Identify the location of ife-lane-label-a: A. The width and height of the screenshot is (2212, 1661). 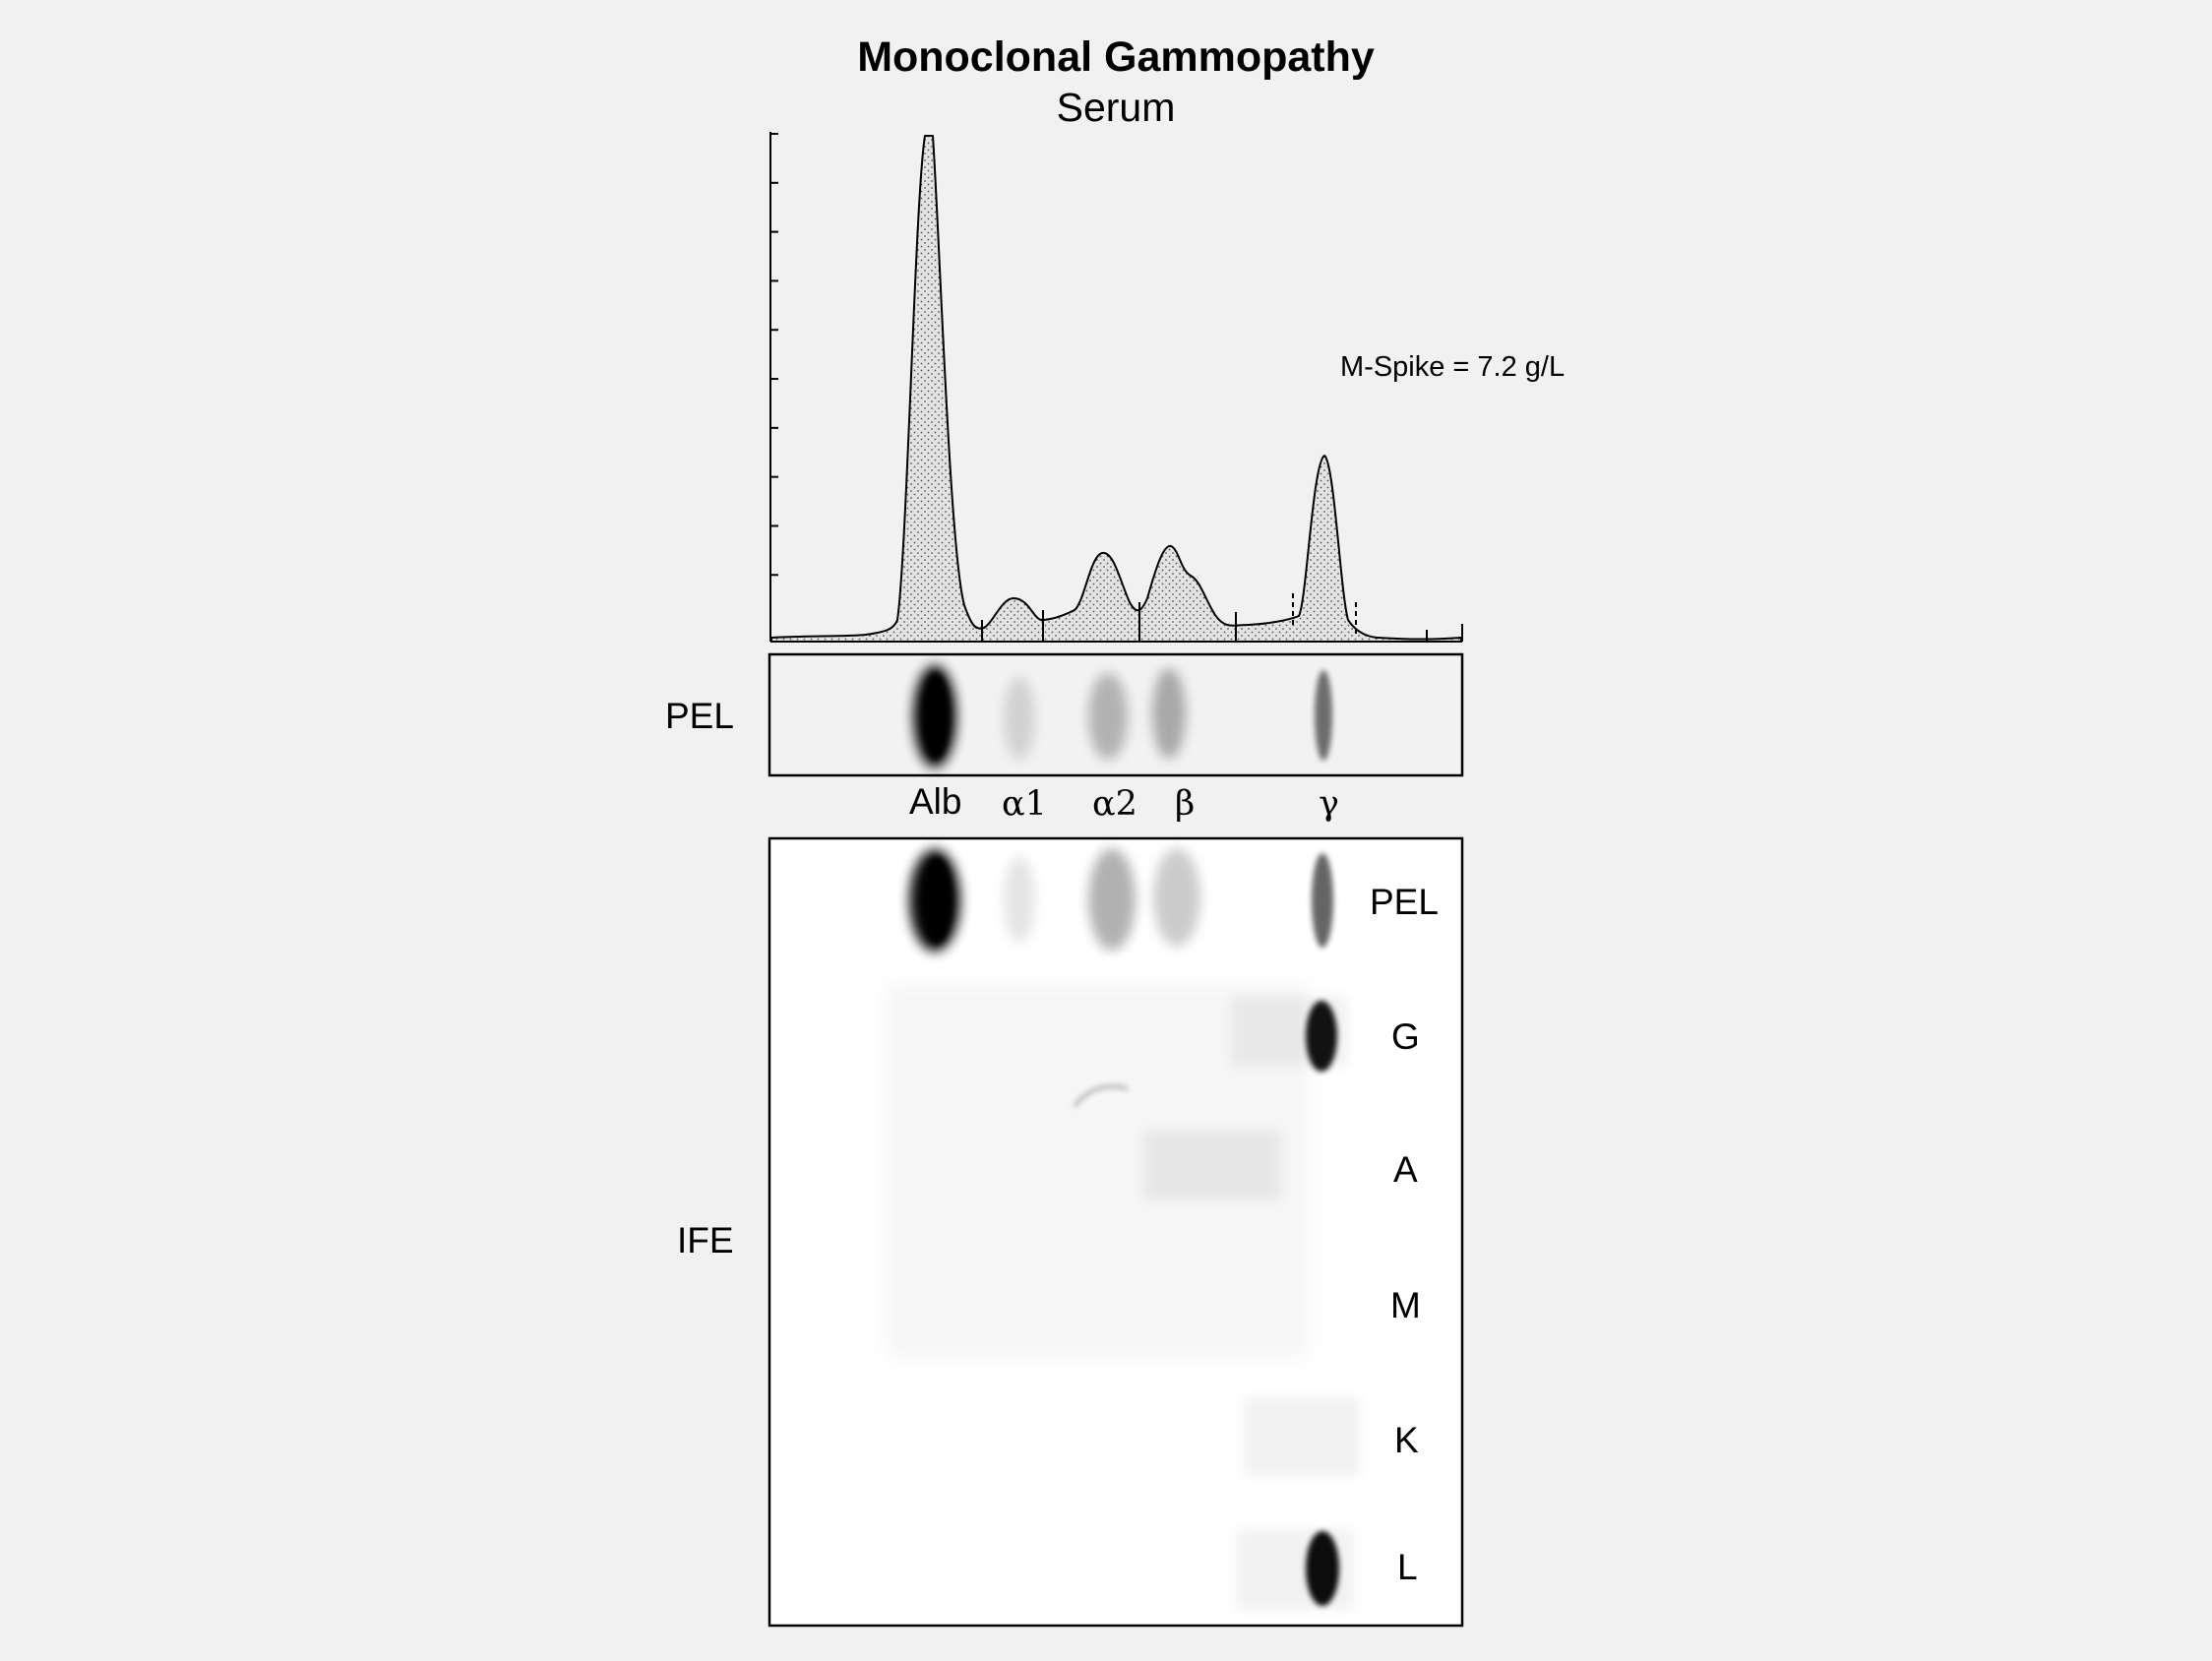
(1405, 1170).